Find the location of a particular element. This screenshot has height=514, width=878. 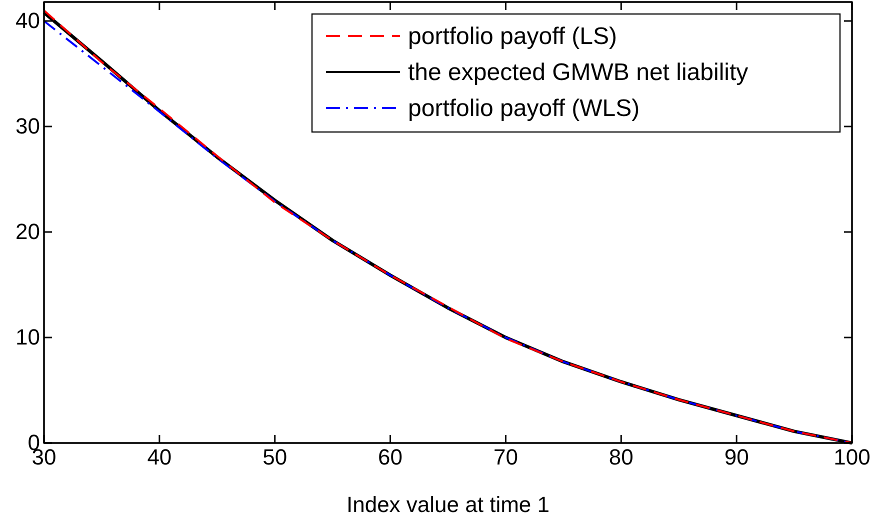

x-tick-label: 100 is located at coordinates (852, 457).